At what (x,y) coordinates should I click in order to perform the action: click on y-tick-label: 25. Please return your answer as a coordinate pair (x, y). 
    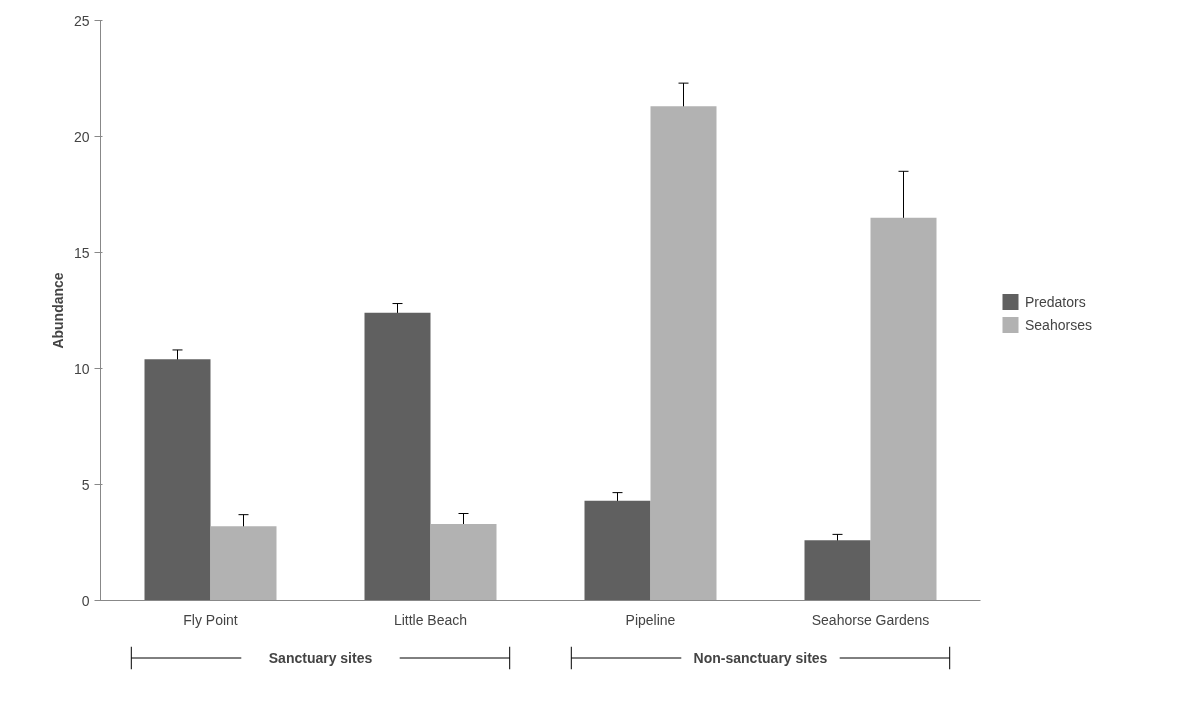
    Looking at the image, I should click on (81, 20).